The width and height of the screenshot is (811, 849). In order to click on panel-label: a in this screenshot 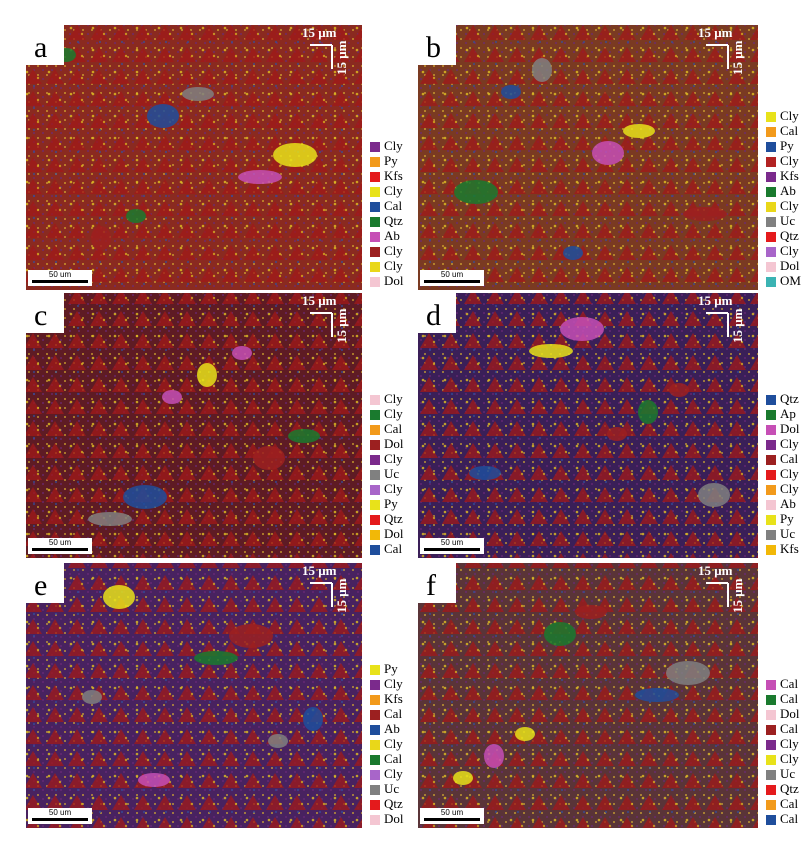, I will do `click(40, 47)`.